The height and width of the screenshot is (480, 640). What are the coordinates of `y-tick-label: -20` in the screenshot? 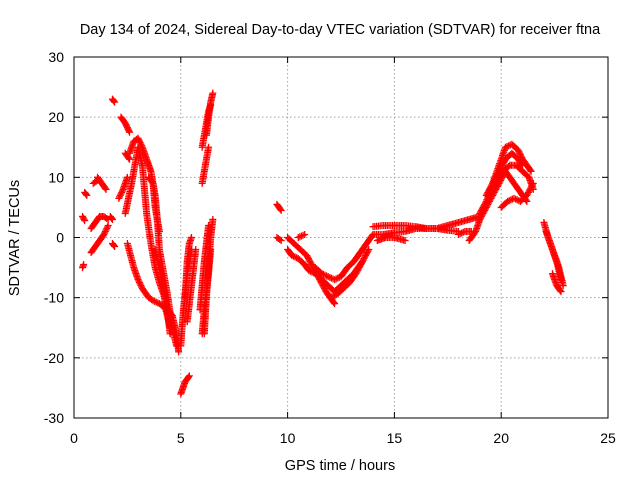 It's located at (54, 358).